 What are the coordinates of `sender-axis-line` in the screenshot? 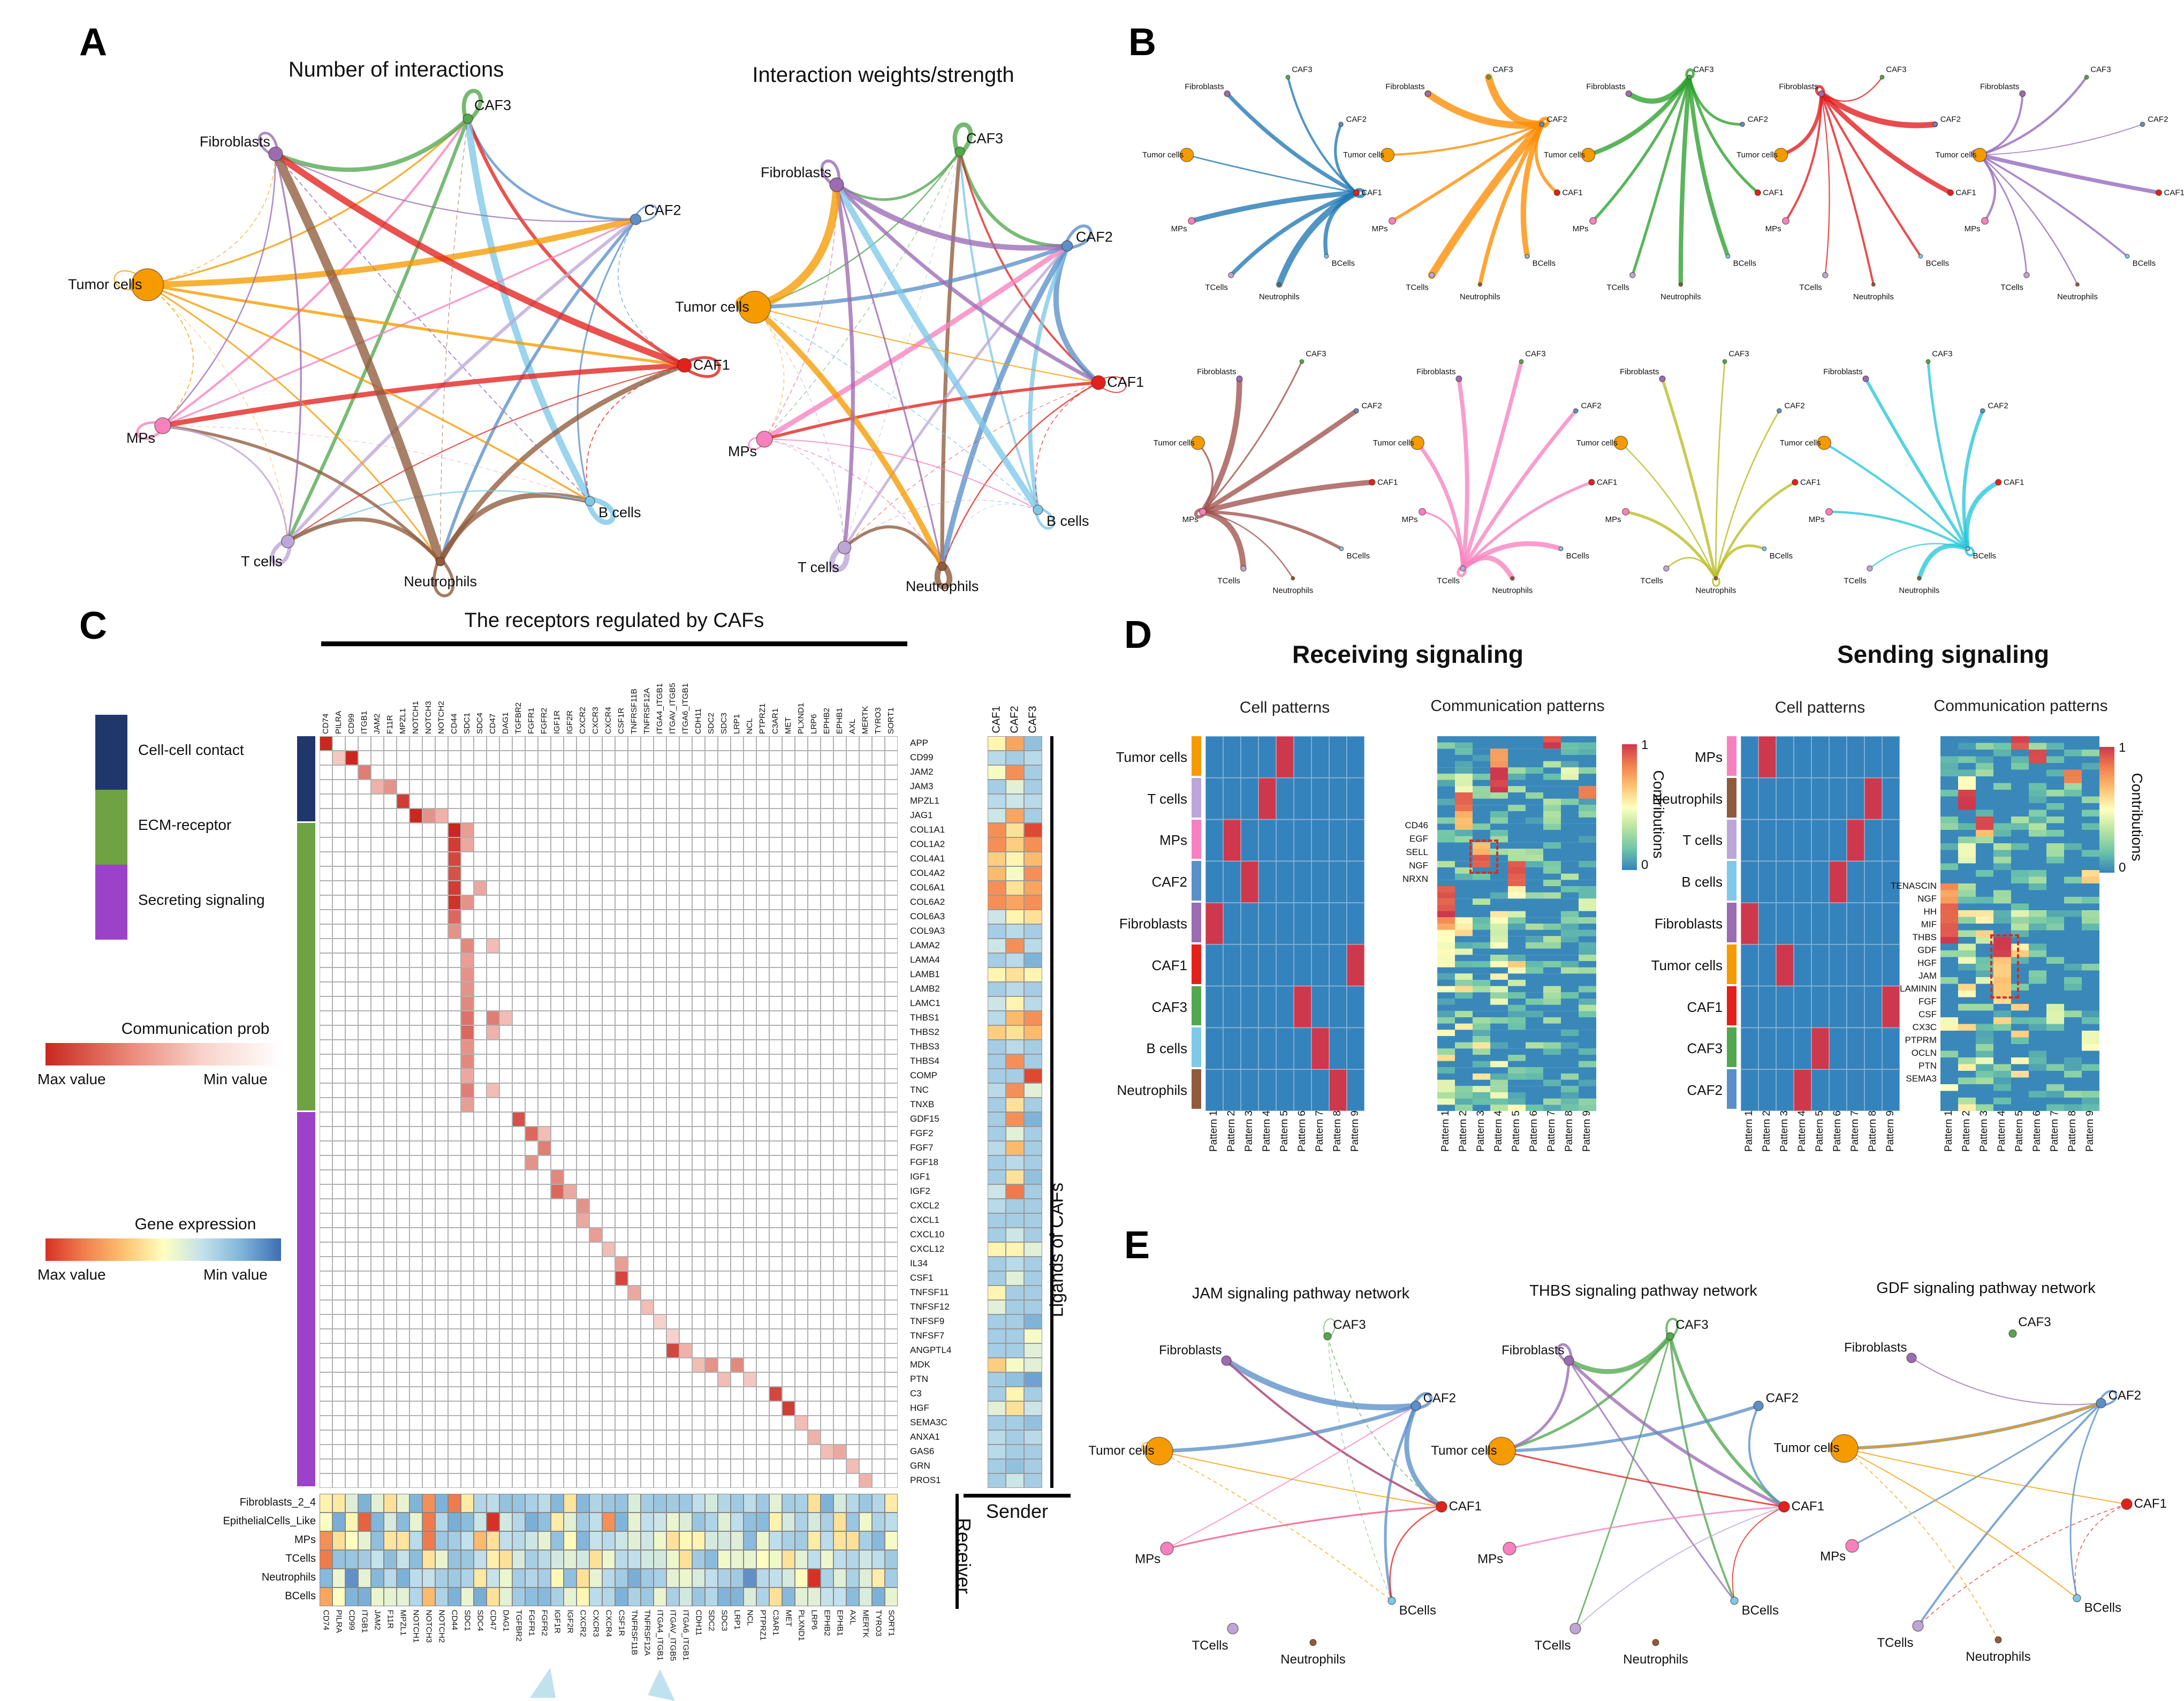 It's located at (1017, 1496).